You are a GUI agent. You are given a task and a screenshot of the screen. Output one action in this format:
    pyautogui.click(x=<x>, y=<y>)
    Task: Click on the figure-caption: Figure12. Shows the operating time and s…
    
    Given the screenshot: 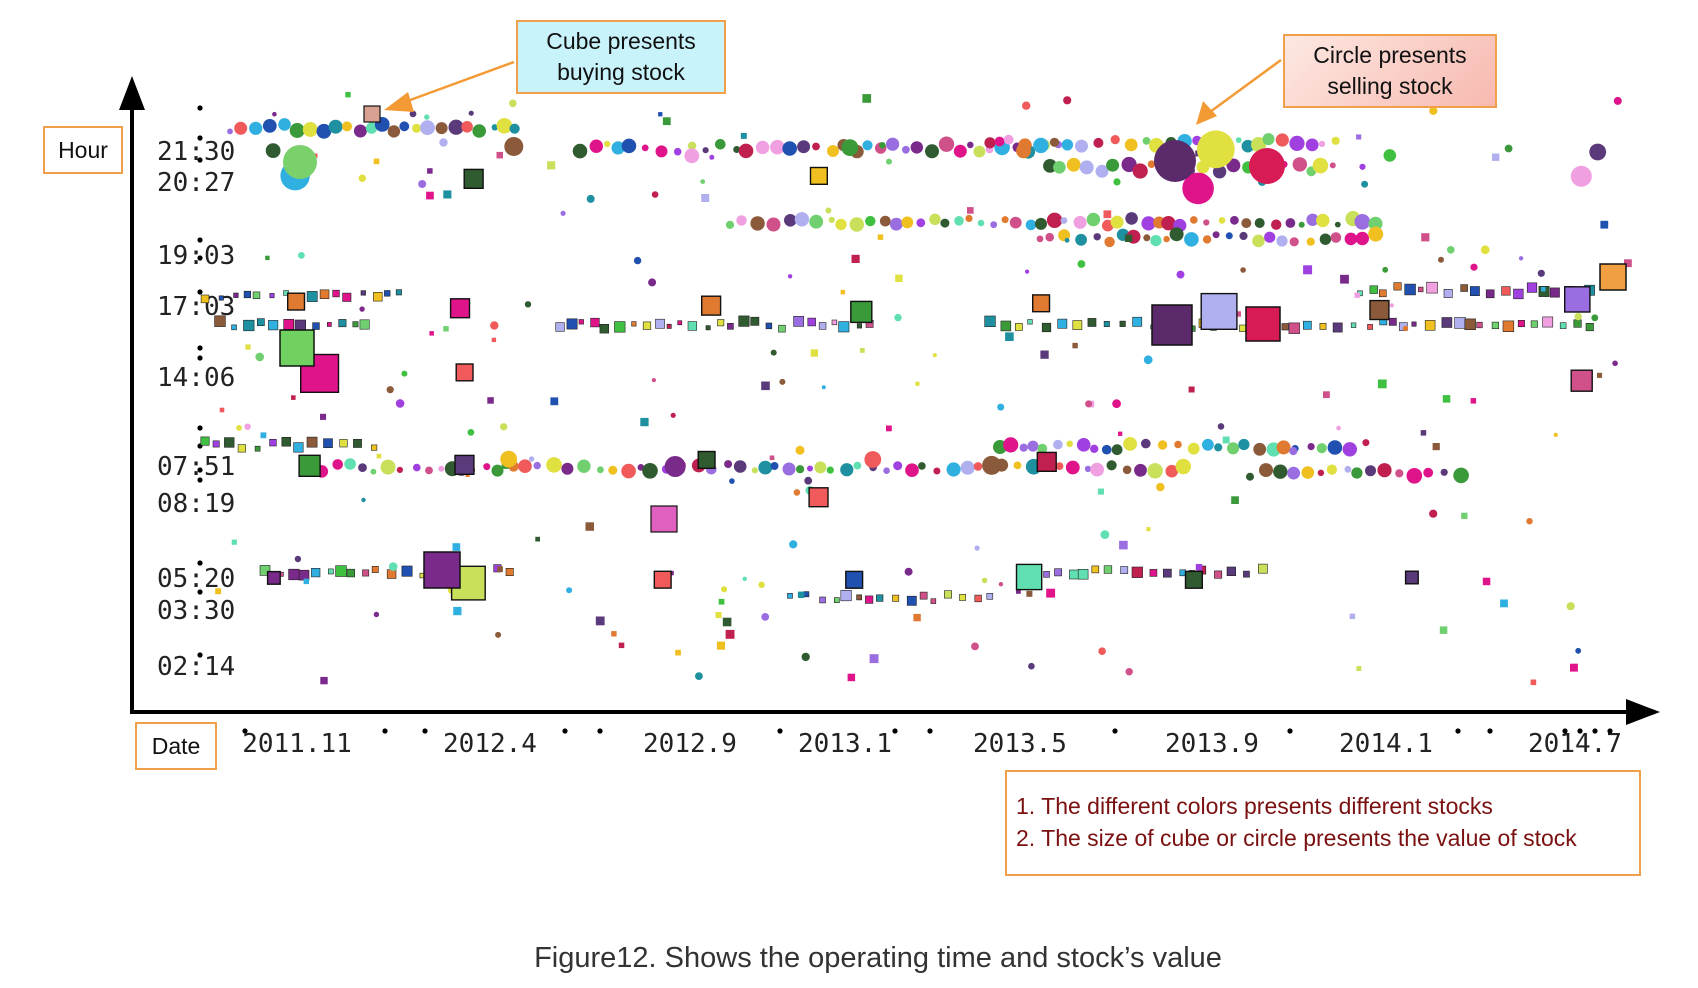 What is the action you would take?
    pyautogui.click(x=878, y=958)
    